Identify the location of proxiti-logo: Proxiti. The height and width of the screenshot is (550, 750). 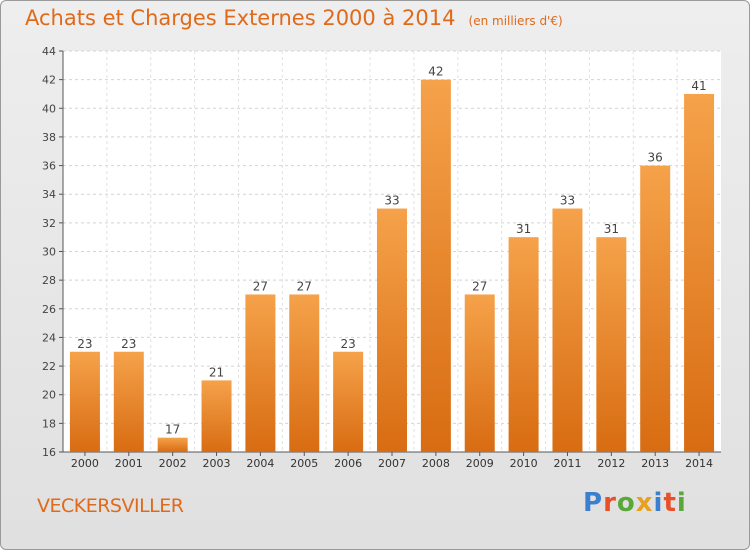
(635, 503).